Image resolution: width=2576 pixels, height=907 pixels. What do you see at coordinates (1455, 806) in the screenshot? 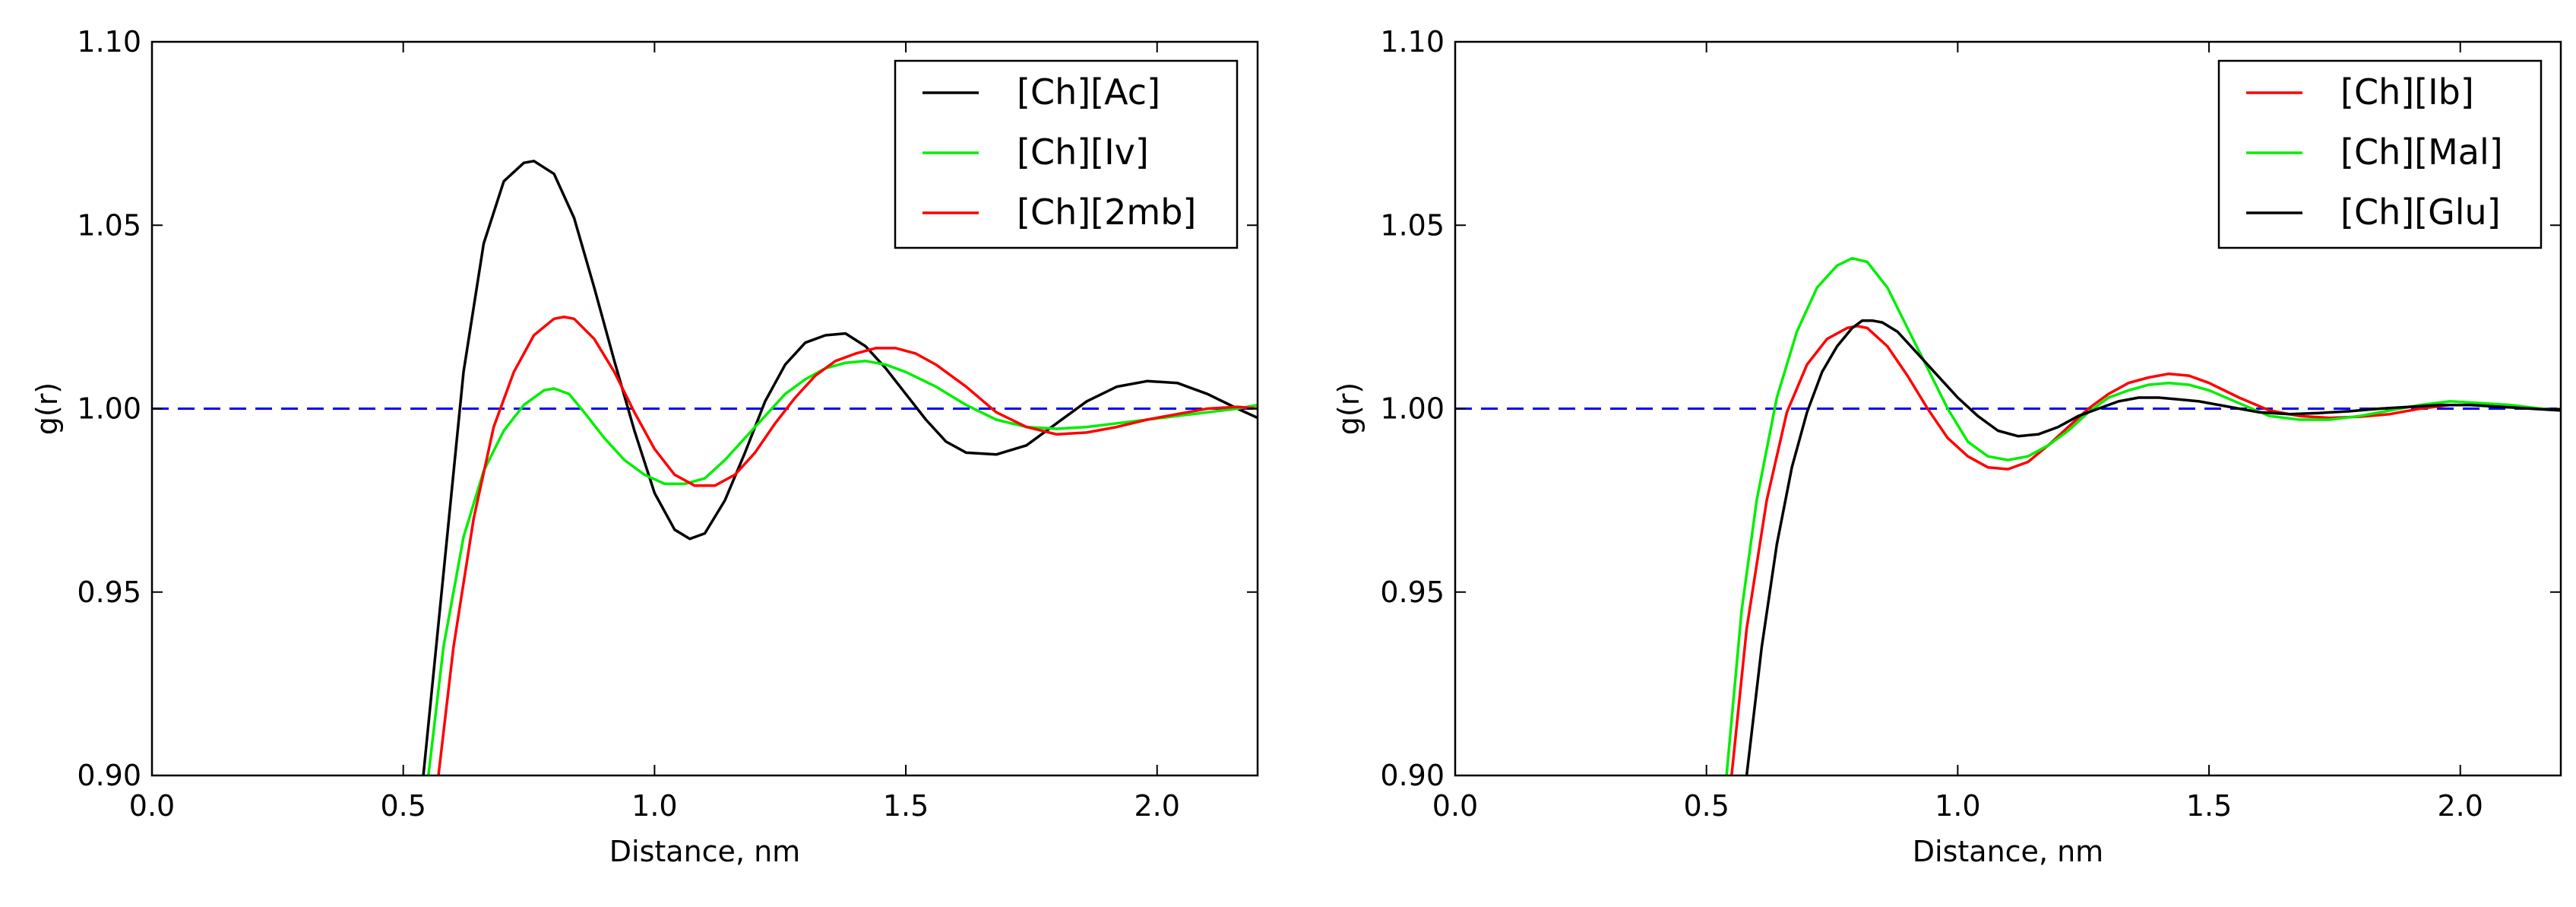
I see `x-tick-label-right: 0.0` at bounding box center [1455, 806].